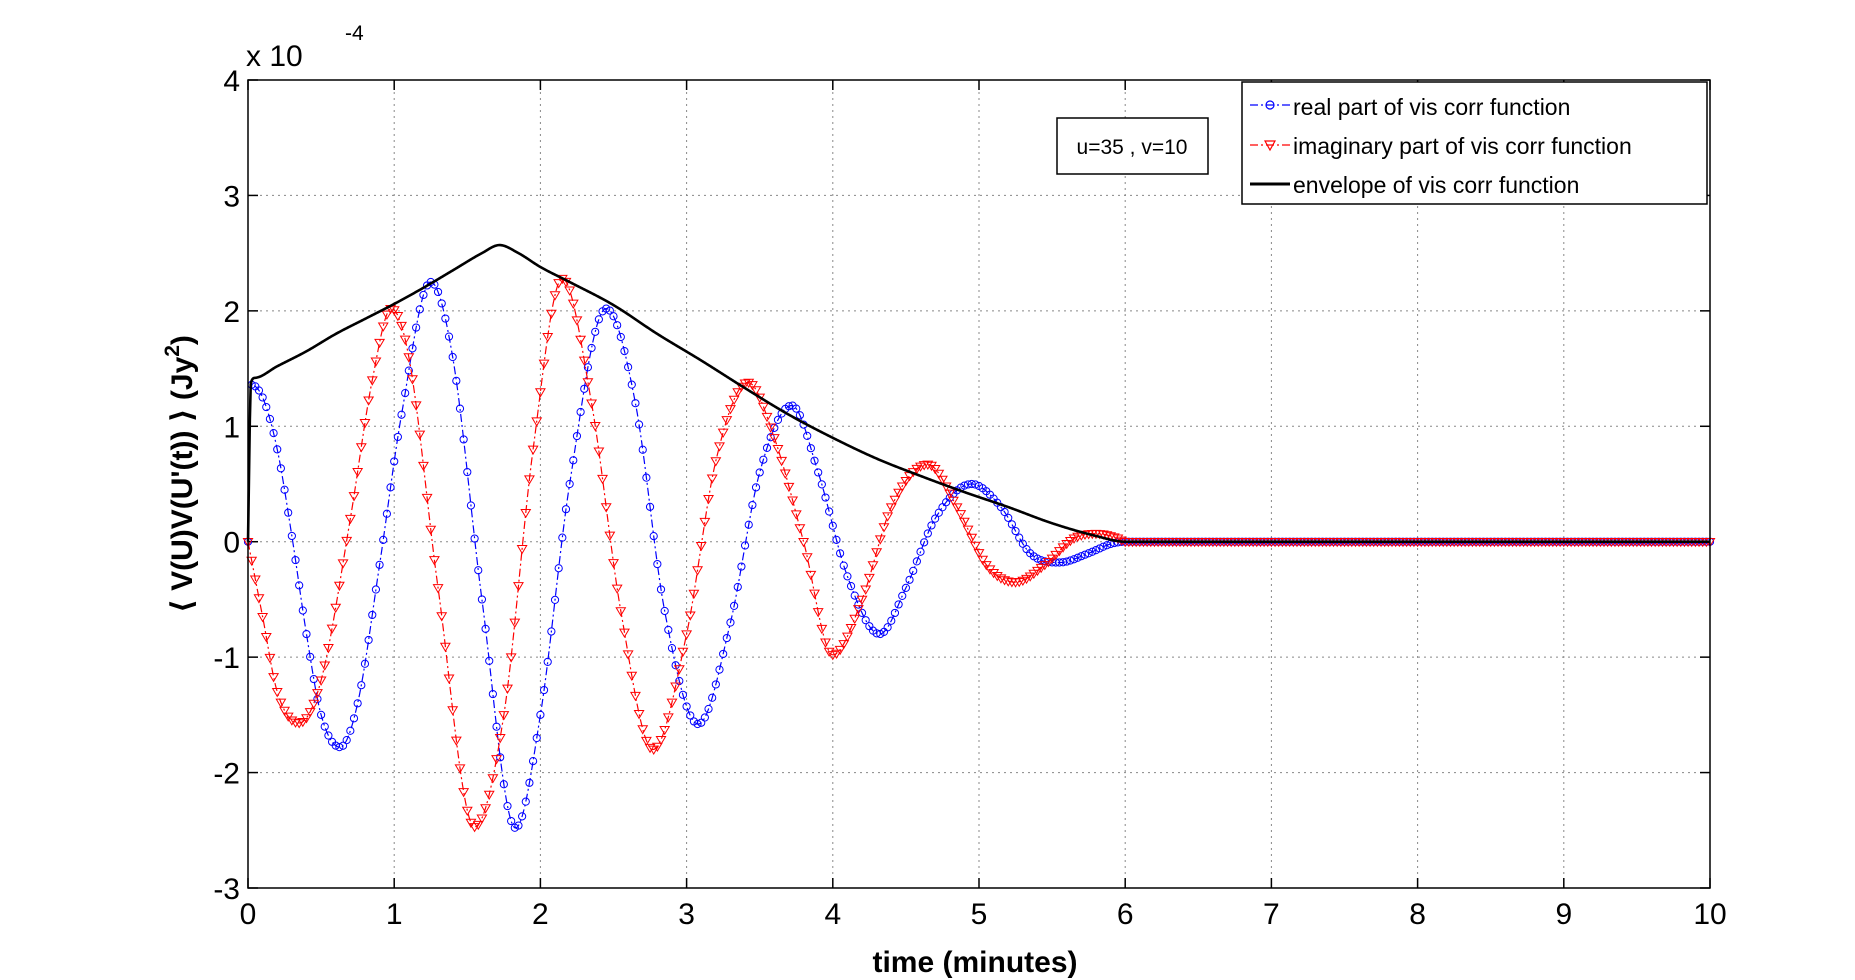 This screenshot has width=1855, height=980. What do you see at coordinates (231, 196) in the screenshot?
I see `y-tick-label: 3` at bounding box center [231, 196].